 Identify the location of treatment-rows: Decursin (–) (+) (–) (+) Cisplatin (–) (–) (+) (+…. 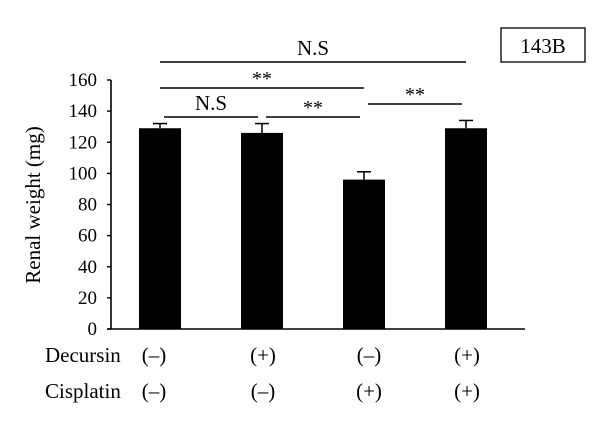
(262, 373).